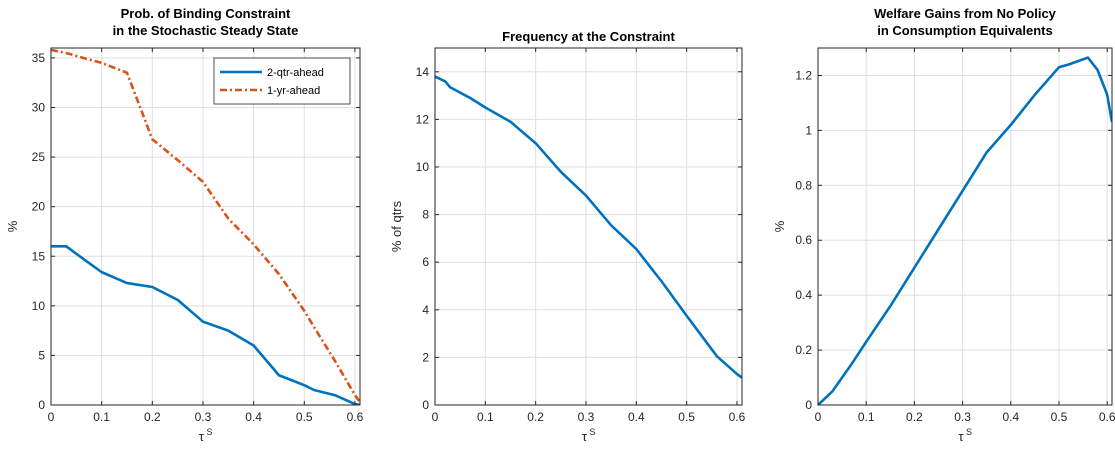 This screenshot has width=1115, height=449. Describe the element at coordinates (803, 185) in the screenshot. I see `y-tick-label: 0.8` at that location.